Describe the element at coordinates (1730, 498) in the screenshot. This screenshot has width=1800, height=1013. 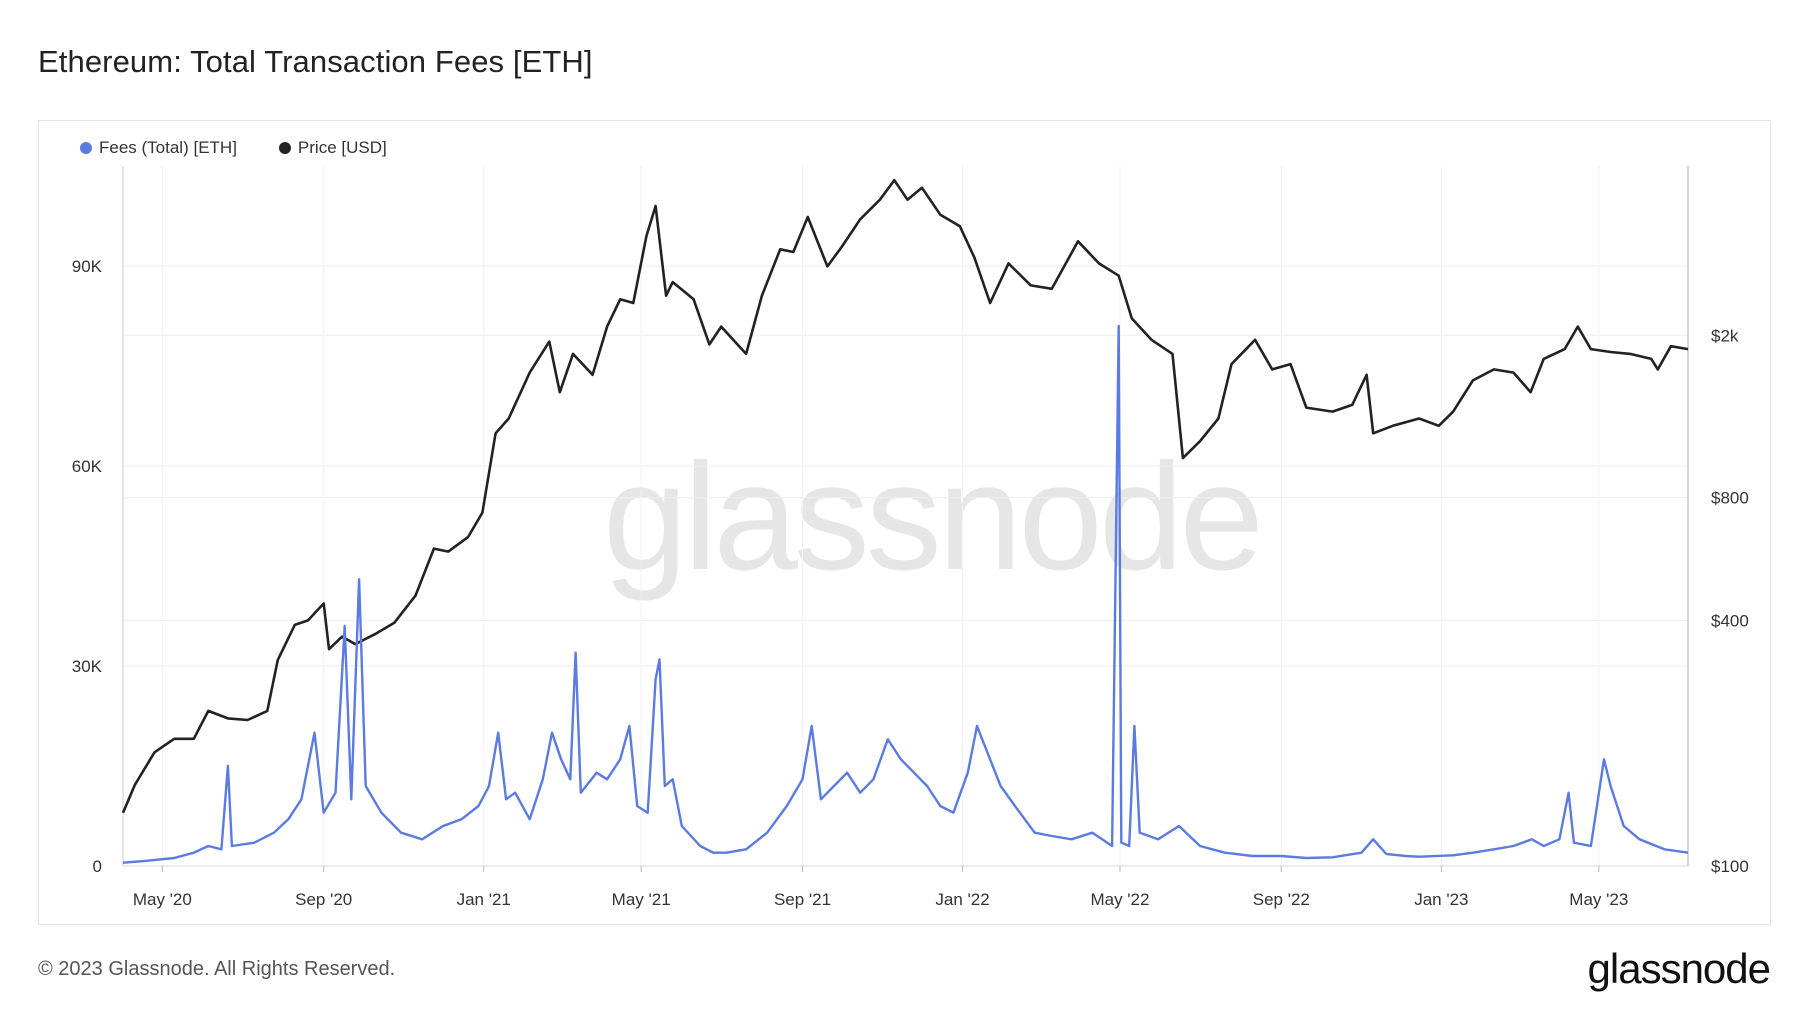
I see `y-right-tick-label: $800` at that location.